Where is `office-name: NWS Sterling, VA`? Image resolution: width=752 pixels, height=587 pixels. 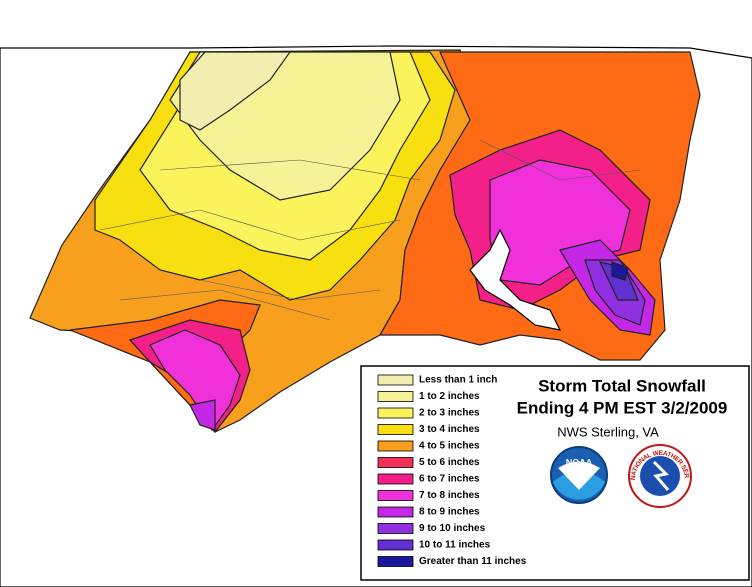 office-name: NWS Sterling, VA is located at coordinates (608, 431).